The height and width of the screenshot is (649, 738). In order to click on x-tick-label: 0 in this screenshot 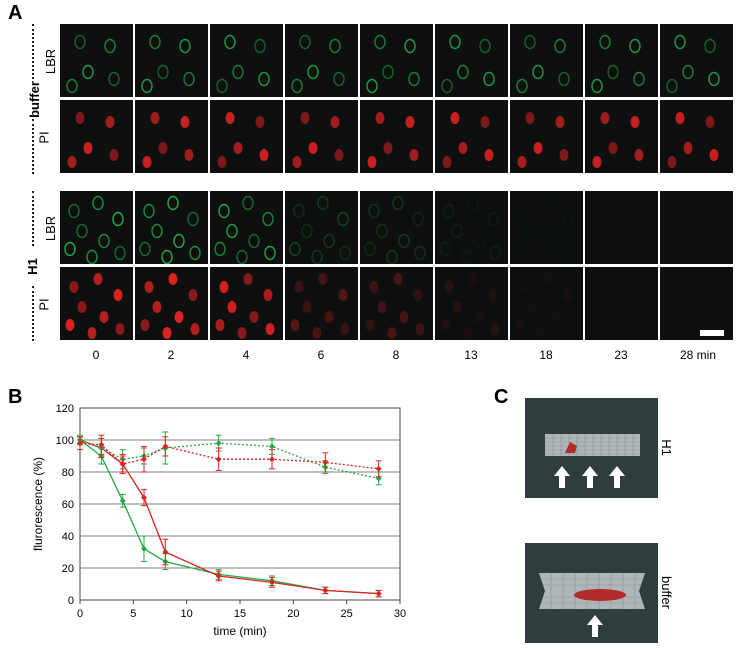, I will do `click(80, 614)`.